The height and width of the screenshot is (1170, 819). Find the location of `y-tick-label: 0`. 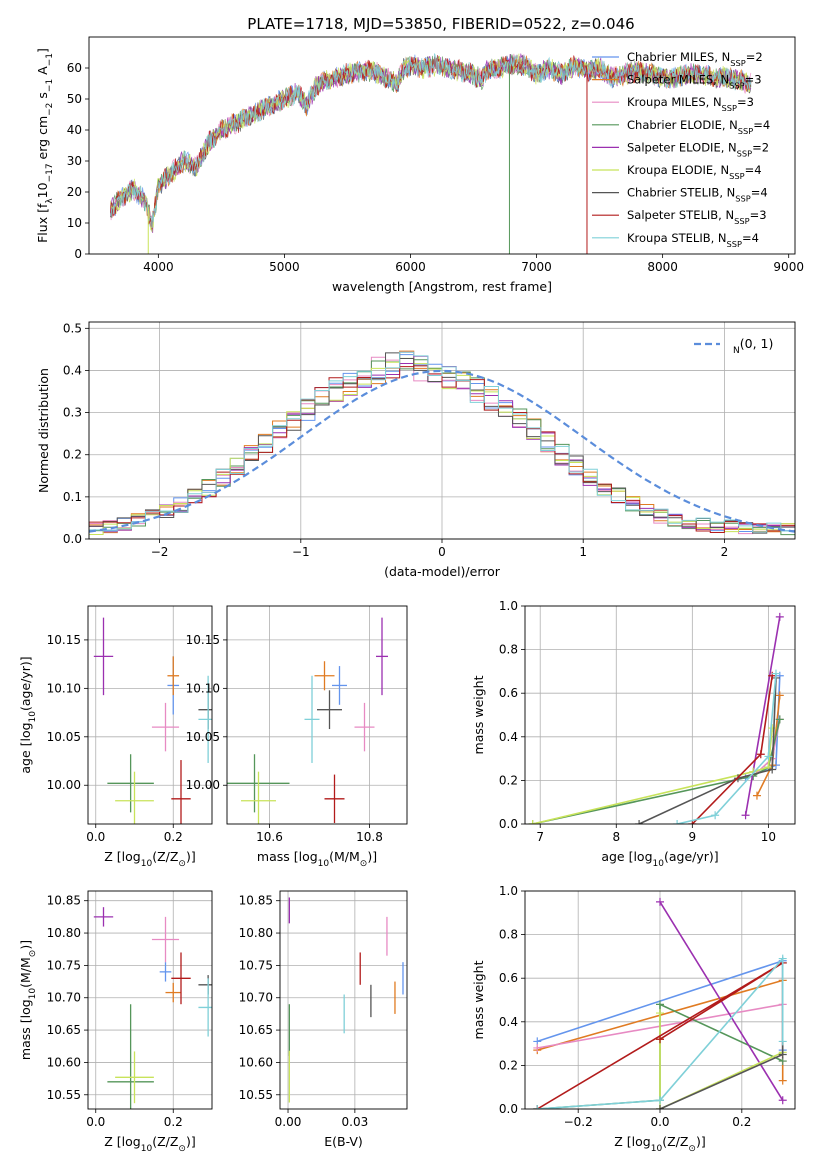

y-tick-label: 0 is located at coordinates (78, 254).